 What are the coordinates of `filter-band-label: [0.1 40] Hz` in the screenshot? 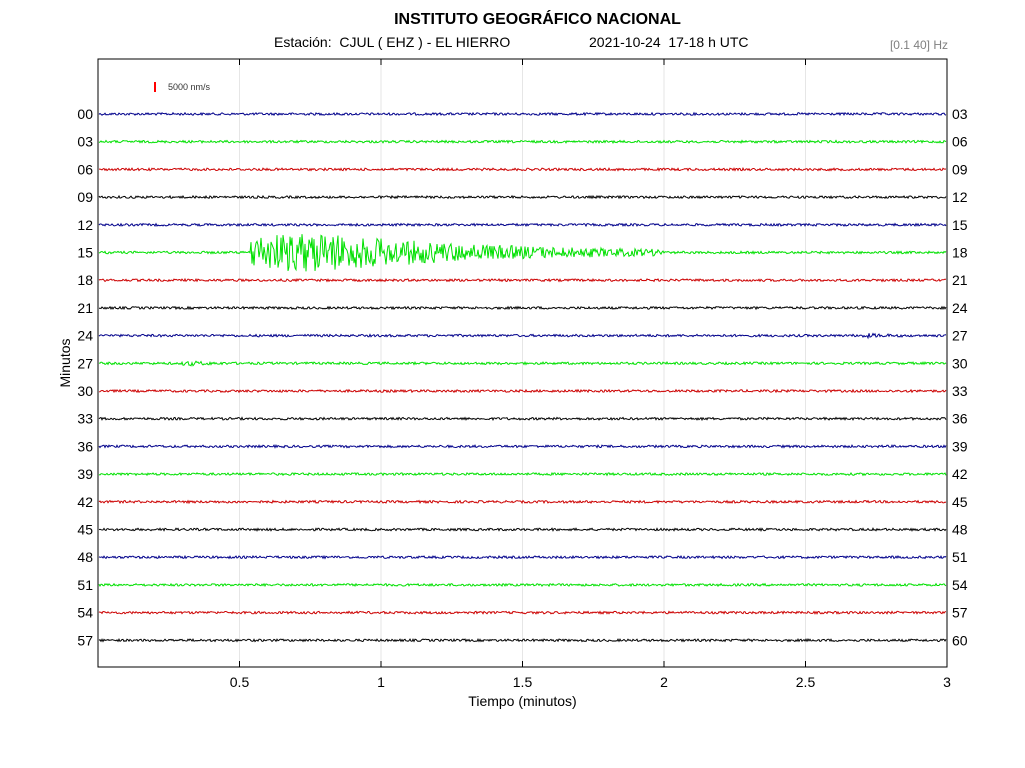 It's located at (918, 45).